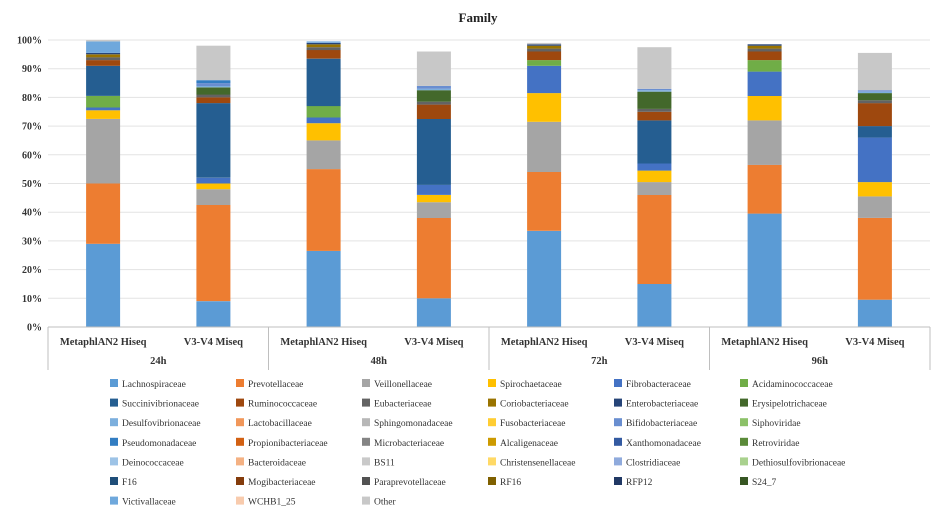 This screenshot has width=946, height=516. I want to click on legend-label: Microbacteriaceae, so click(409, 444).